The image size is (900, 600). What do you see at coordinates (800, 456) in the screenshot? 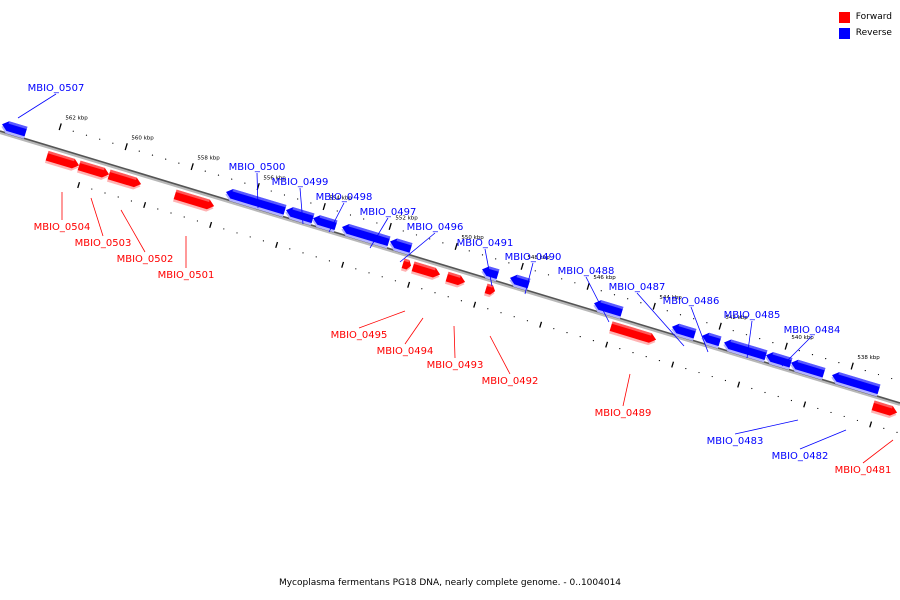
I see `gene-label-mbio-0482: MBIO_0482` at bounding box center [800, 456].